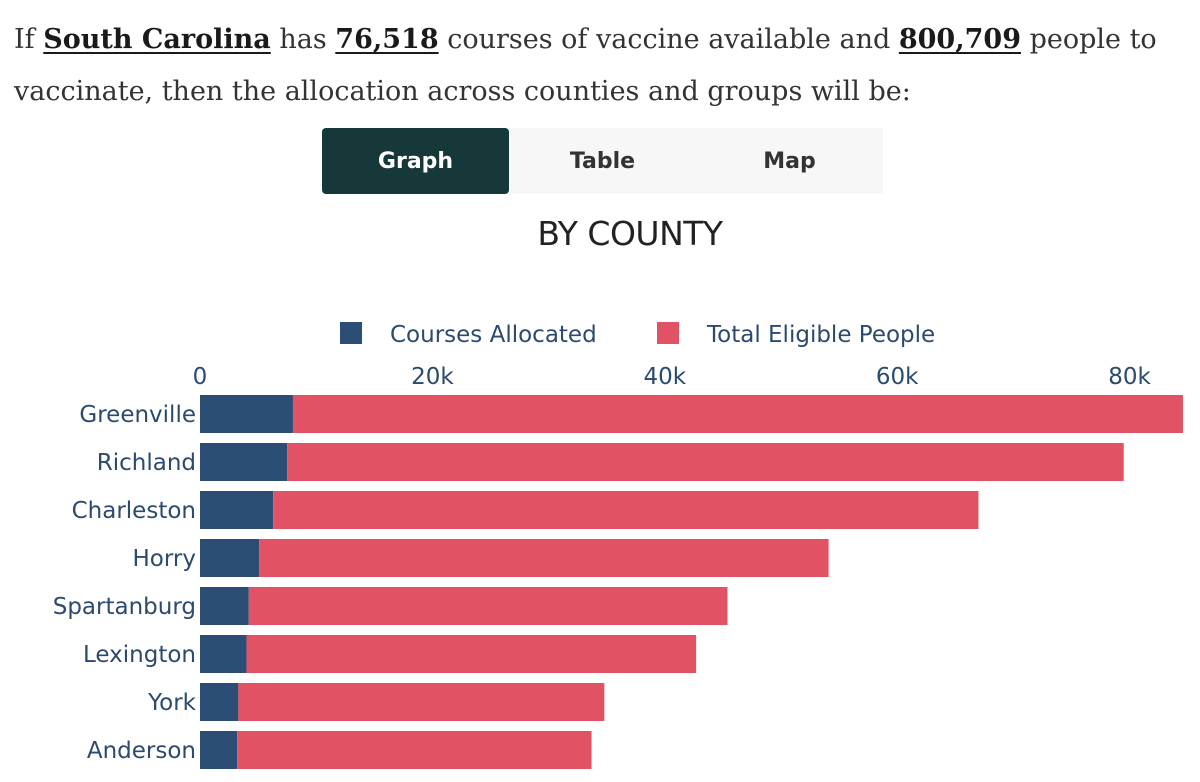  I want to click on chart-title-text: BY COUNTY, so click(630, 233).